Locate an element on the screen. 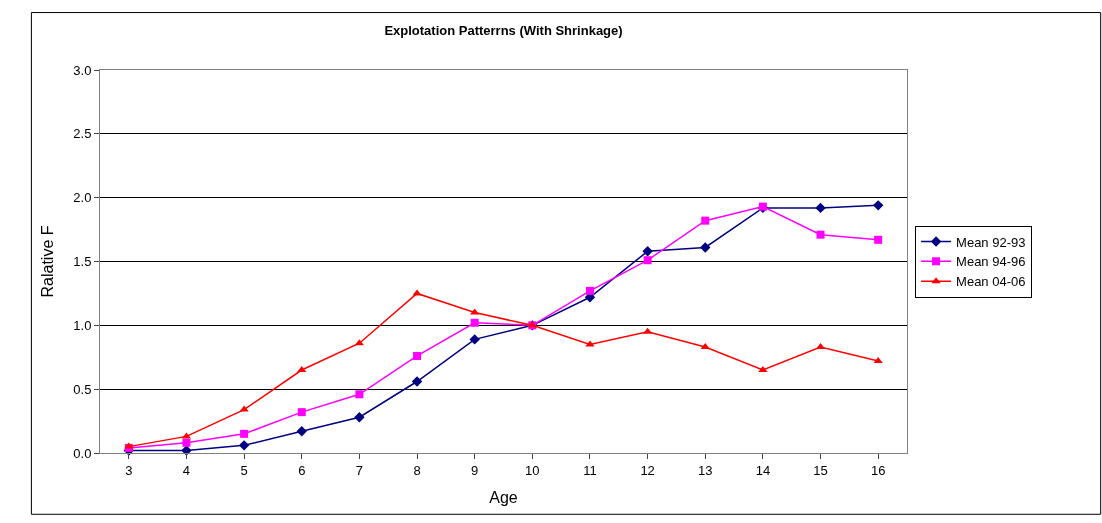 The height and width of the screenshot is (523, 1102). y-tick-label: 3.0 is located at coordinates (82, 70).